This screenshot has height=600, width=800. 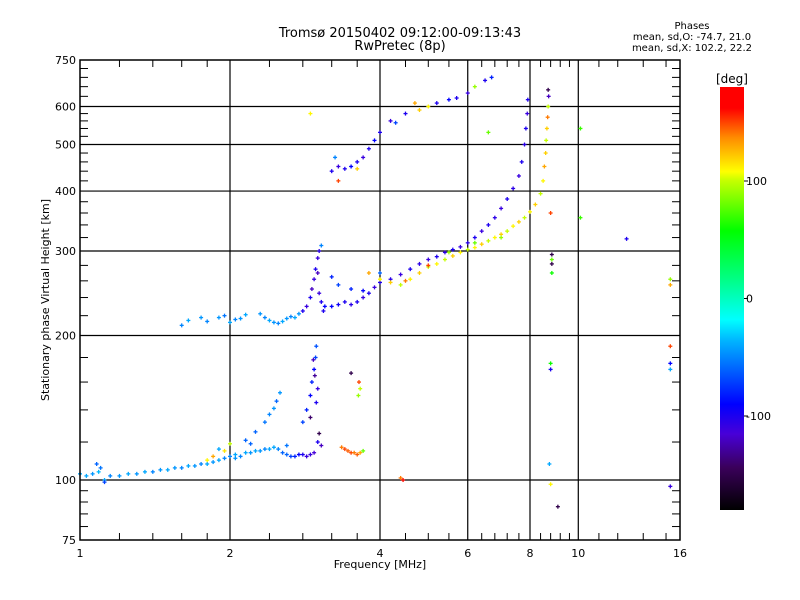 I want to click on colorbar-gradient, so click(x=732, y=298).